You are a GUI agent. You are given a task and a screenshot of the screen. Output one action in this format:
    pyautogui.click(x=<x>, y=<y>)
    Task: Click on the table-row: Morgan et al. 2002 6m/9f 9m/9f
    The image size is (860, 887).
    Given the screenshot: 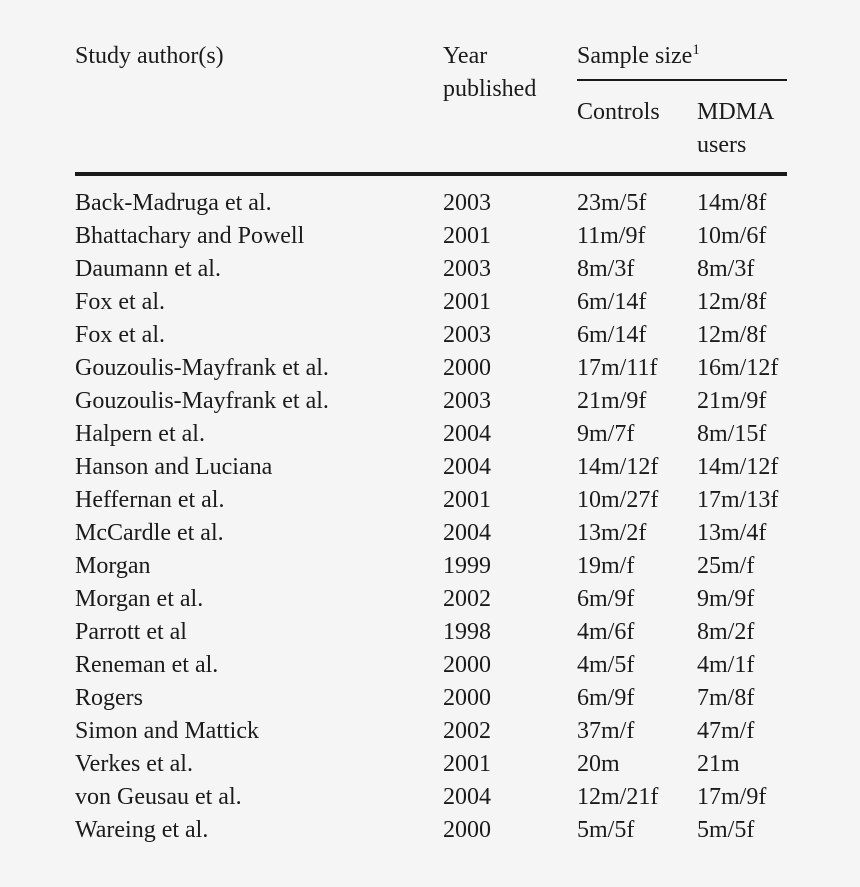 What is the action you would take?
    pyautogui.click(x=431, y=599)
    